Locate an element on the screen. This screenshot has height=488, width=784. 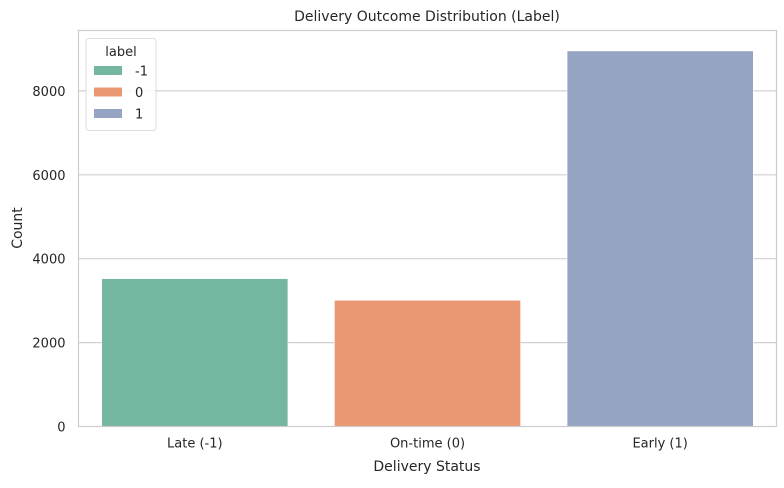
x-tick-label: Early (1) is located at coordinates (659, 444).